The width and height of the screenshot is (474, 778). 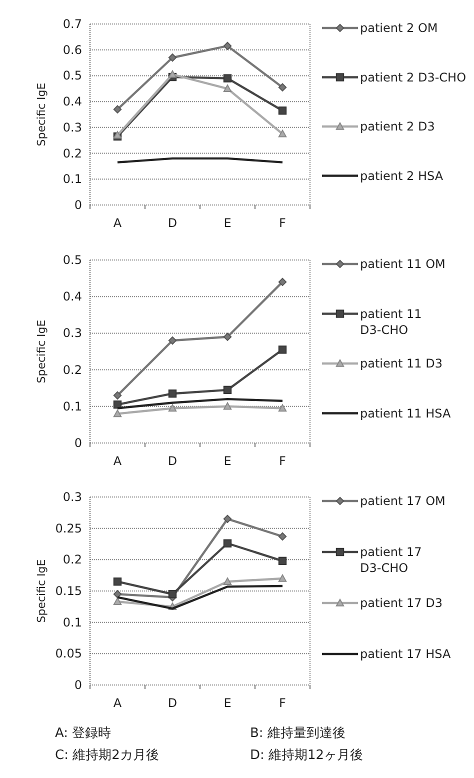 I want to click on legend-label: patient 11 D3, so click(x=401, y=363).